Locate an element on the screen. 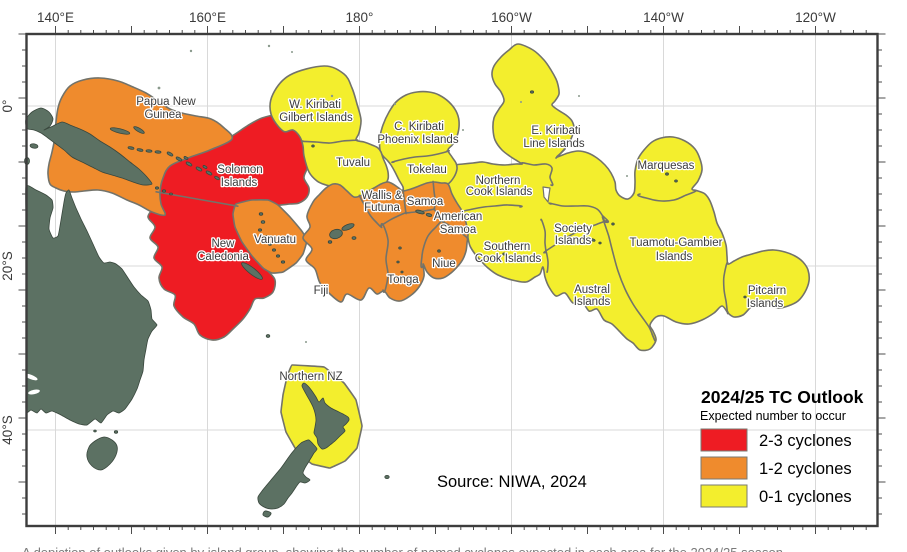 Image resolution: width=907 pixels, height=552 pixels. svg-text: Futuna is located at coordinates (382, 208).